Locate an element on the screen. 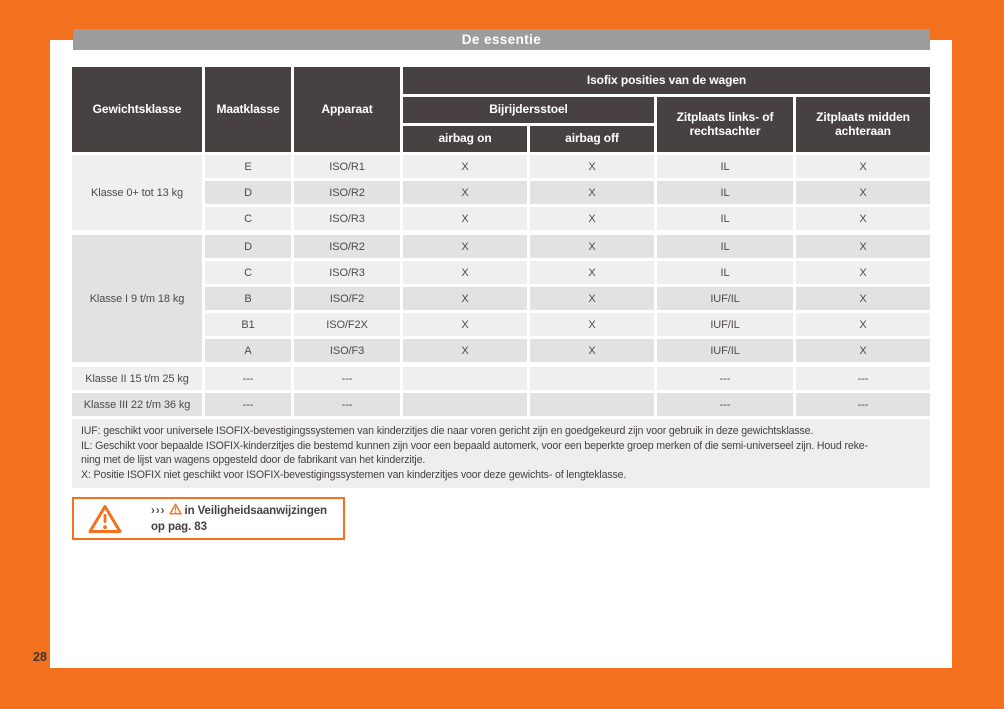 The height and width of the screenshot is (709, 1004). maatklasse-cell: A is located at coordinates (248, 350).